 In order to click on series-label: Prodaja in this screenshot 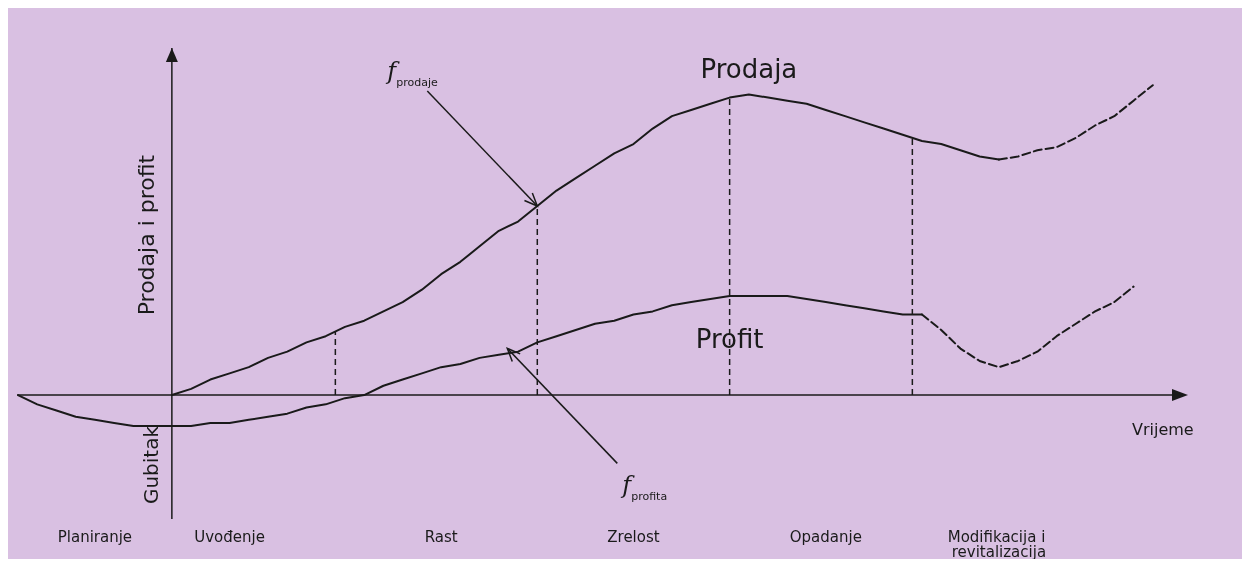, I will do `click(749, 69)`.